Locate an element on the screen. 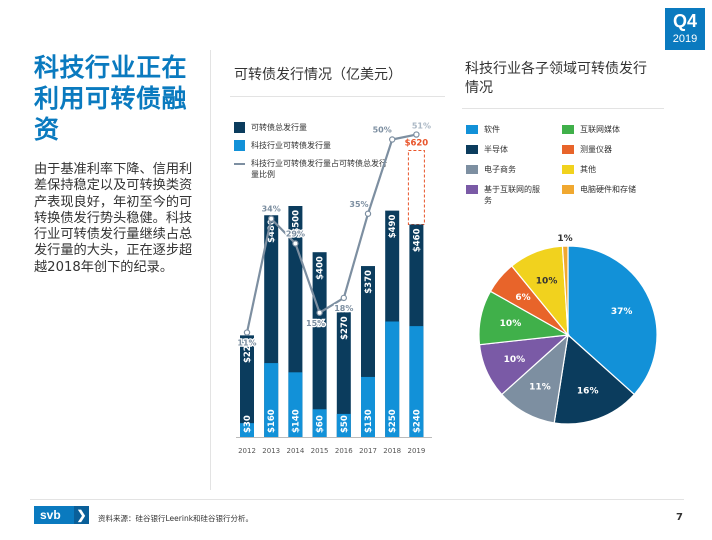 Image resolution: width=712 pixels, height=540 pixels. ratio-point-2017 is located at coordinates (368, 213).